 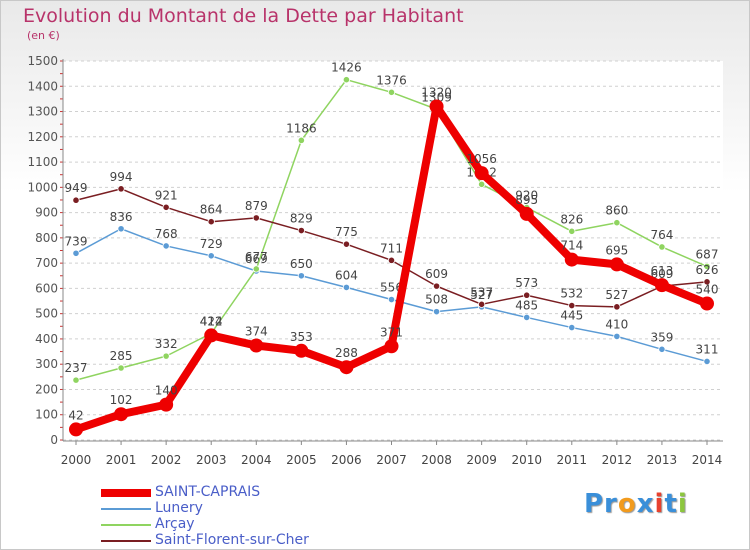 What do you see at coordinates (346, 460) in the screenshot?
I see `x-tick-label: 2006` at bounding box center [346, 460].